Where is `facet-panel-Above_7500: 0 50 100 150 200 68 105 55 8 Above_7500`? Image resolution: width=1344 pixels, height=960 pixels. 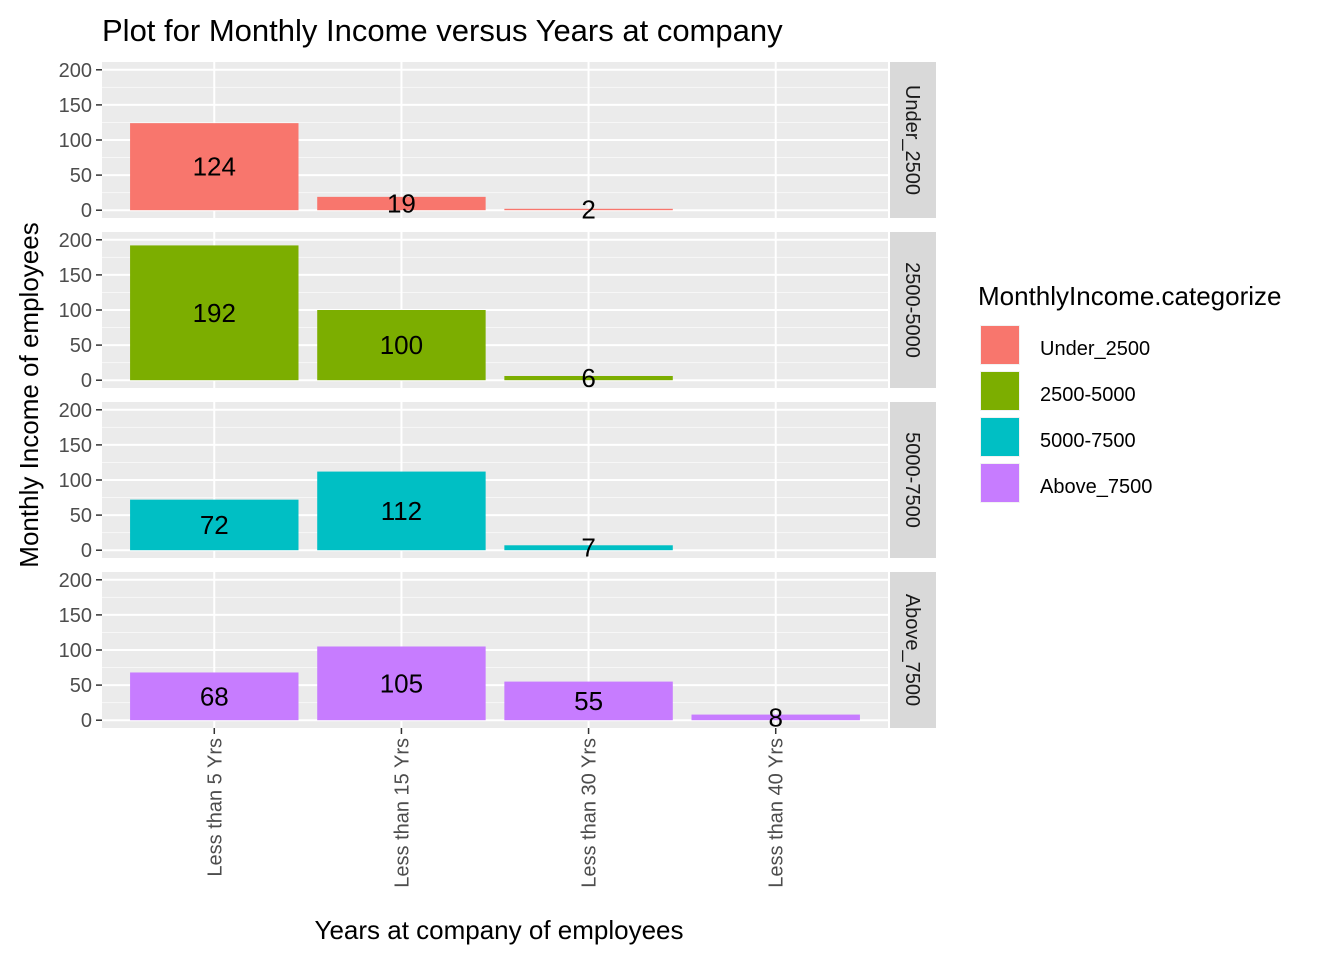
facet-panel-Above_7500: 0 50 100 150 200 68 105 55 8 Above_7500 is located at coordinates (497, 651).